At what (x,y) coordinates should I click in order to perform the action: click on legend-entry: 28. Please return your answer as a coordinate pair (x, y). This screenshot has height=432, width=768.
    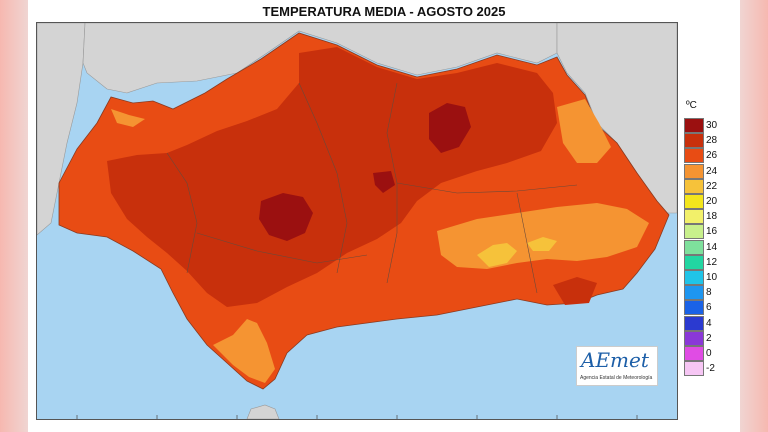
    Looking at the image, I should click on (710, 141).